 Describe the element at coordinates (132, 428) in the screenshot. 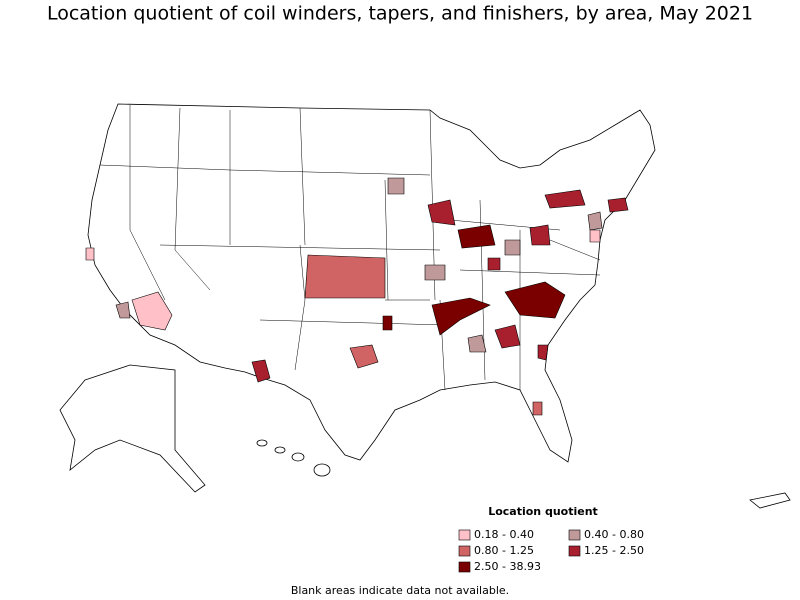

I see `alaska` at that location.